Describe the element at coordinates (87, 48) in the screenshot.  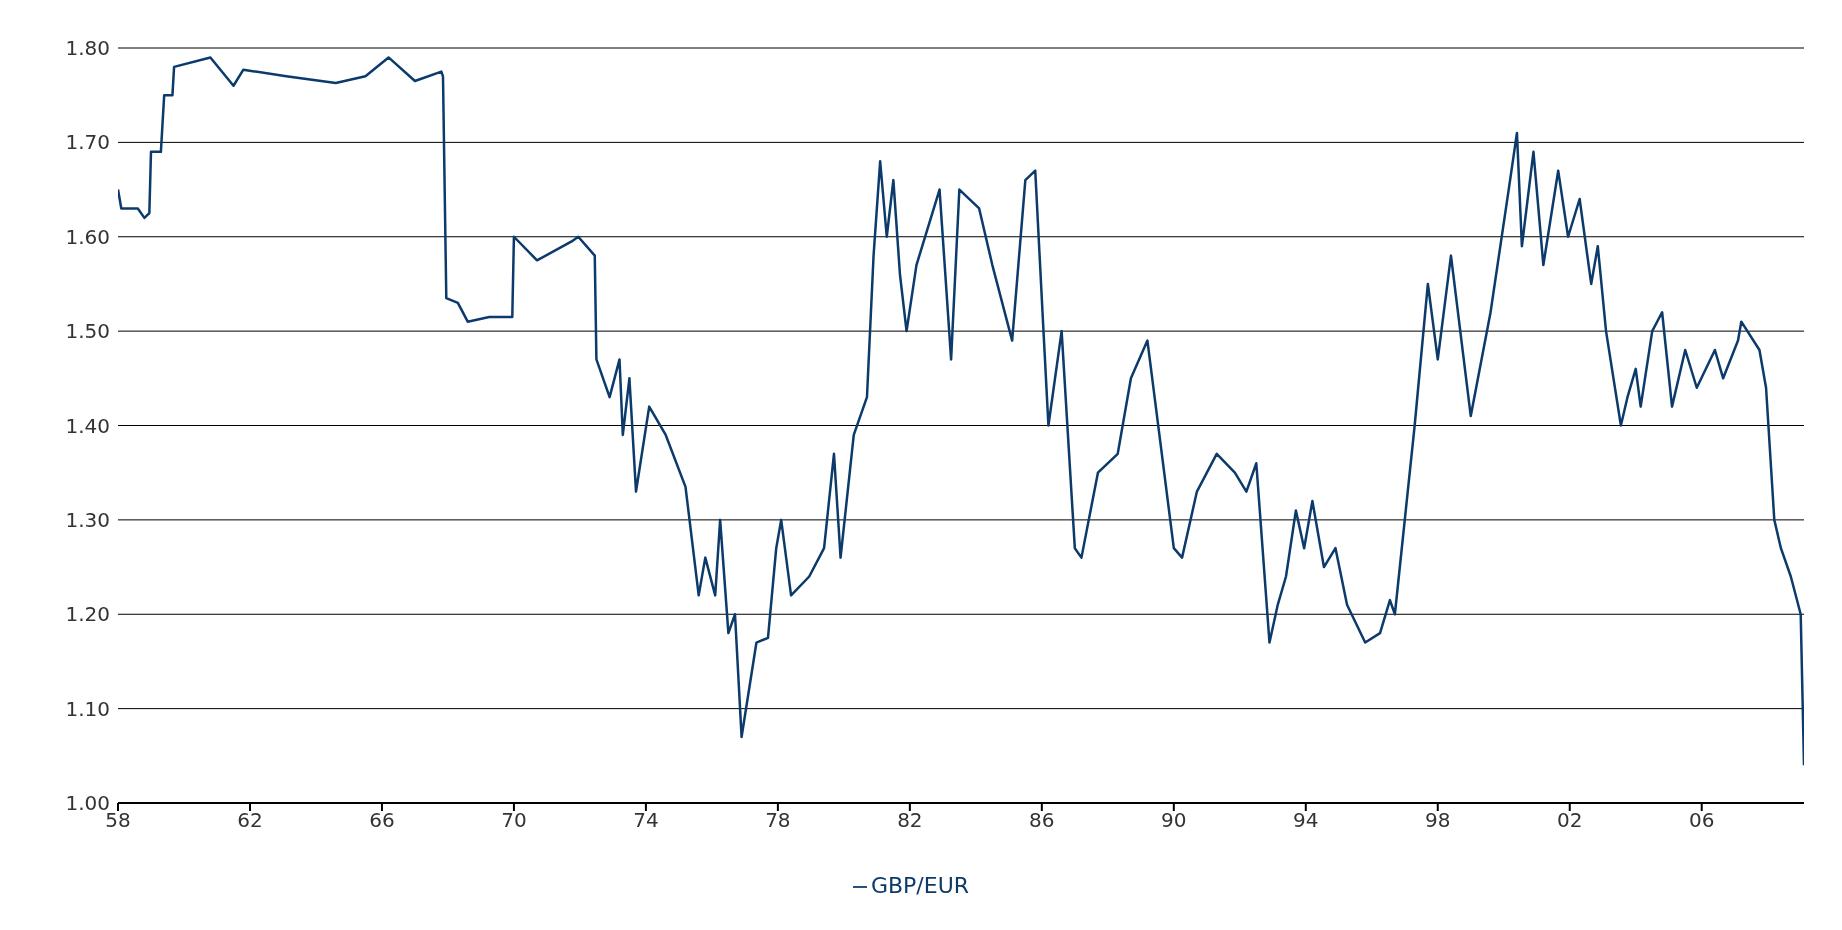
I see `y-tick-label: 1.80` at that location.